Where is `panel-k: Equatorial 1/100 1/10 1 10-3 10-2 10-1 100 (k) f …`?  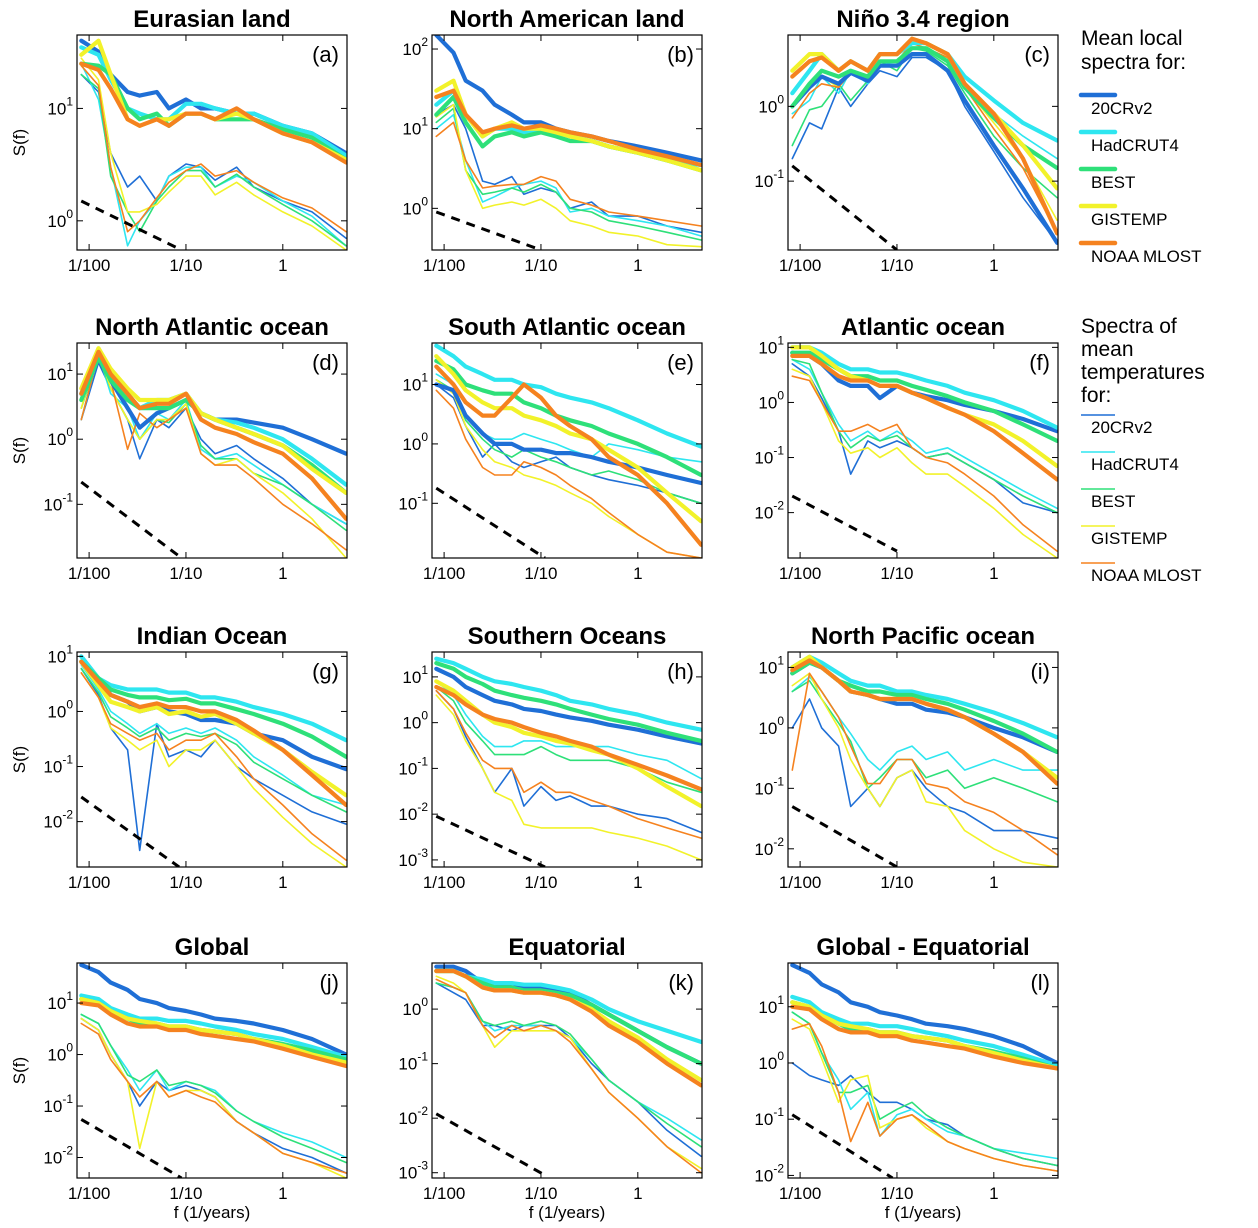
panel-k: Equatorial 1/100 1/10 1 10-3 10-2 10-1 100 (k) f … is located at coordinates (550, 1078).